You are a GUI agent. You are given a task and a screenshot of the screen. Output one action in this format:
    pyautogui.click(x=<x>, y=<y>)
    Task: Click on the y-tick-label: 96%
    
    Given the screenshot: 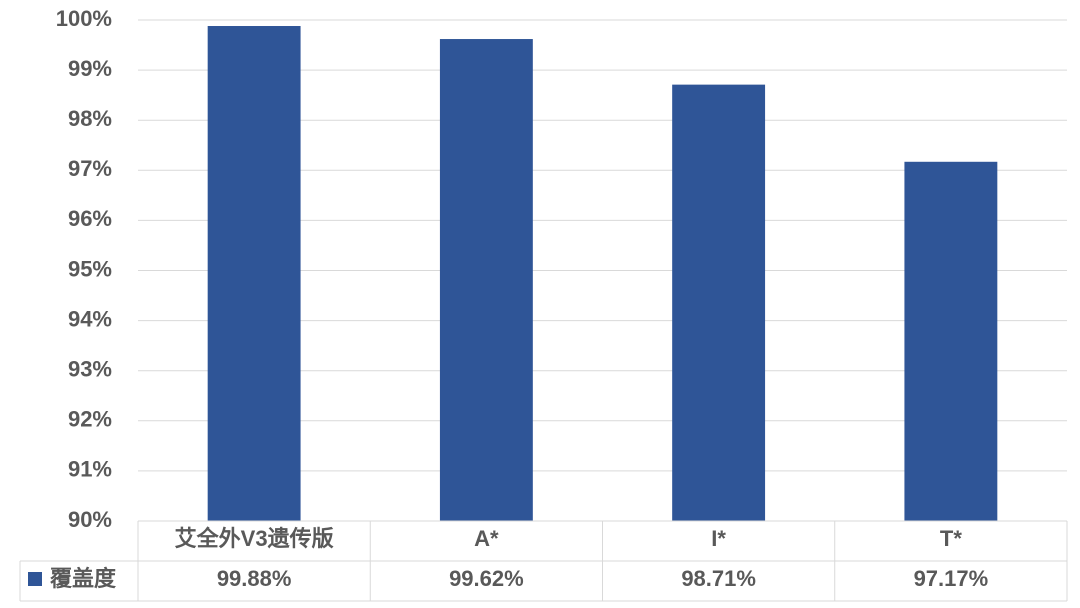 What is the action you would take?
    pyautogui.click(x=90, y=218)
    